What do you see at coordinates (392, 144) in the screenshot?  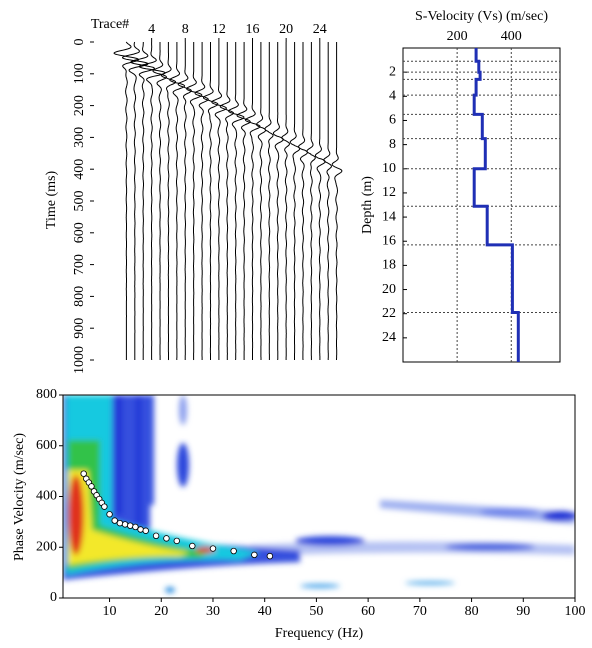 I see `y-tick-label: 8` at bounding box center [392, 144].